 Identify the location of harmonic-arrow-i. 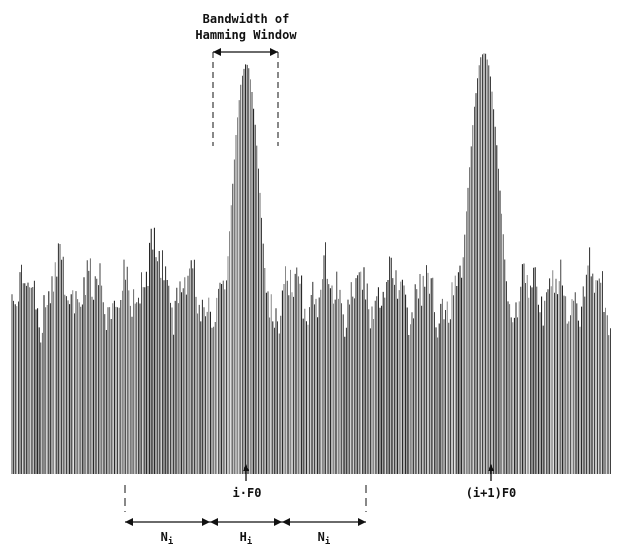
(246, 472).